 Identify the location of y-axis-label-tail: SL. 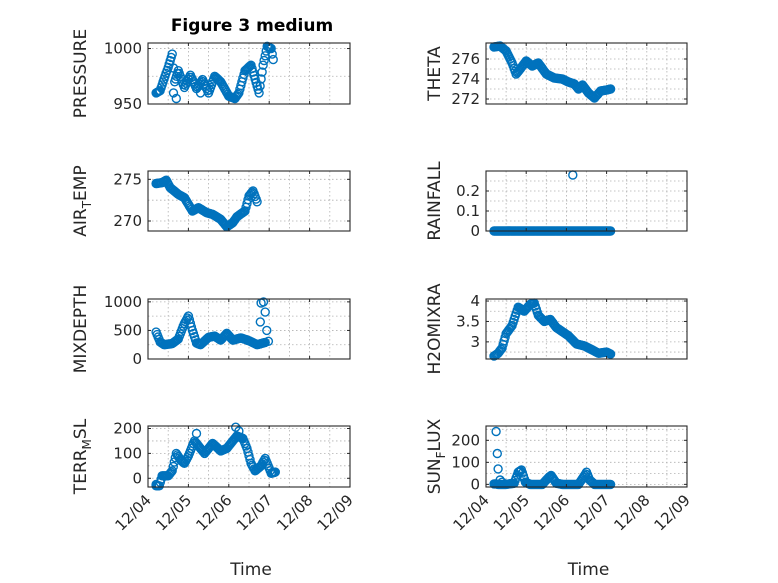
(81, 428).